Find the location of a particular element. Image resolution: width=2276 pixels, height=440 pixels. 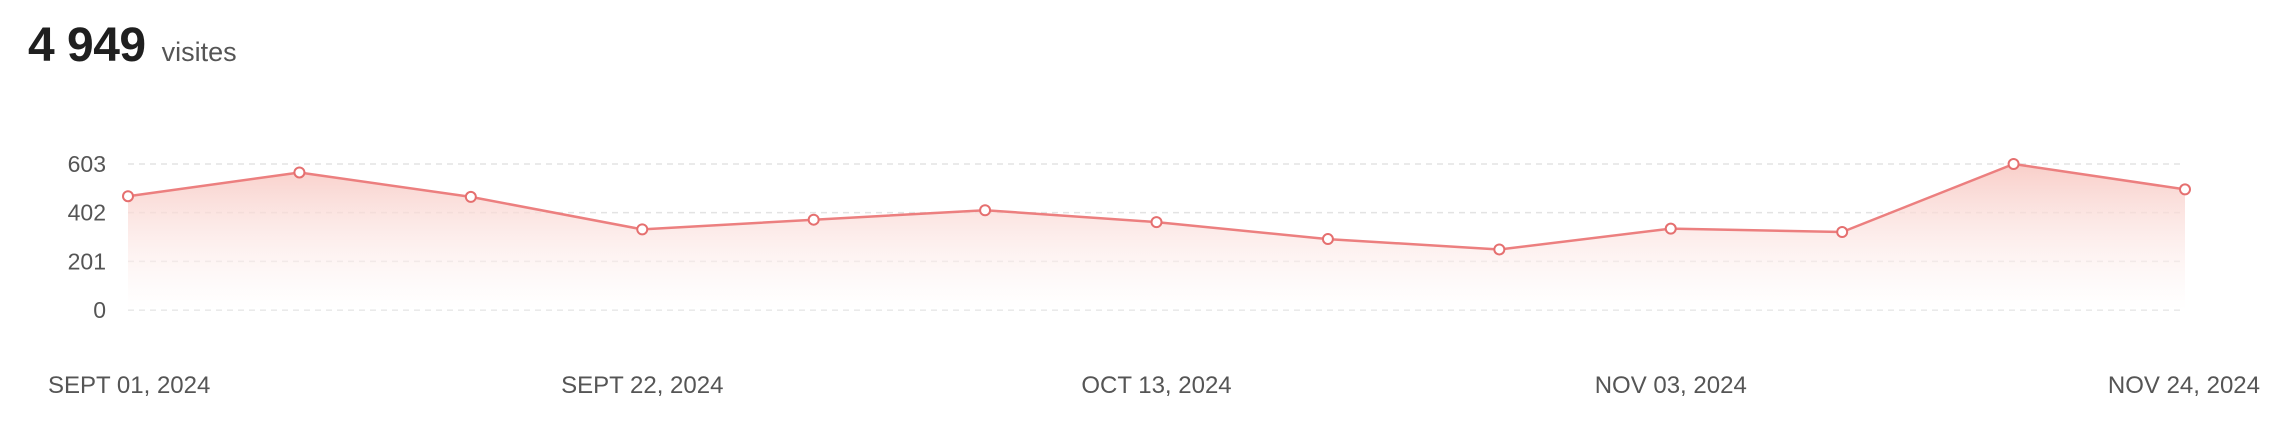

x-tick-label: NOV 24, 2024 is located at coordinates (2184, 385).